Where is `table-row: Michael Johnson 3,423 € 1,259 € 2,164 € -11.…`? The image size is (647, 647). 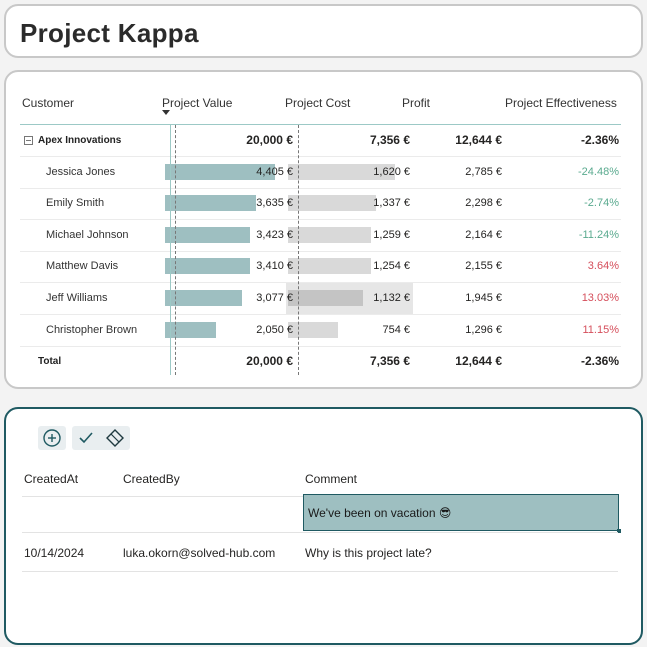 table-row: Michael Johnson 3,423 € 1,259 € 2,164 € -11.… is located at coordinates (320, 236).